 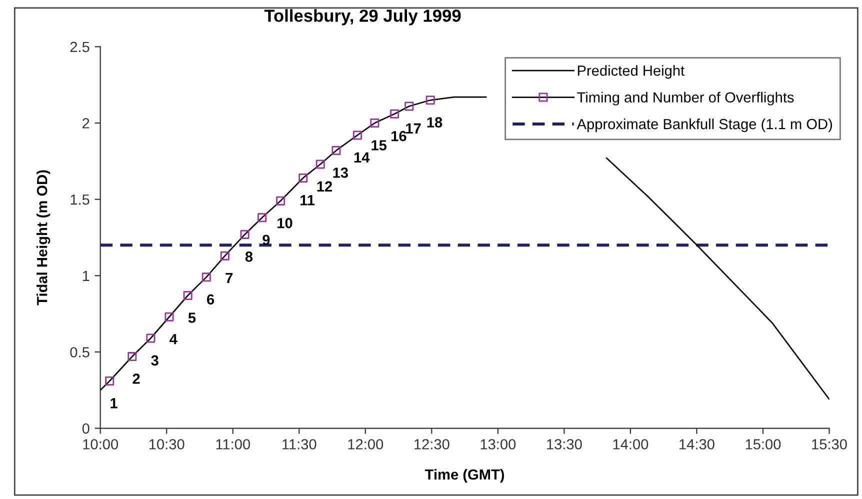 I want to click on x-tick-label: 12:00, so click(x=366, y=444).